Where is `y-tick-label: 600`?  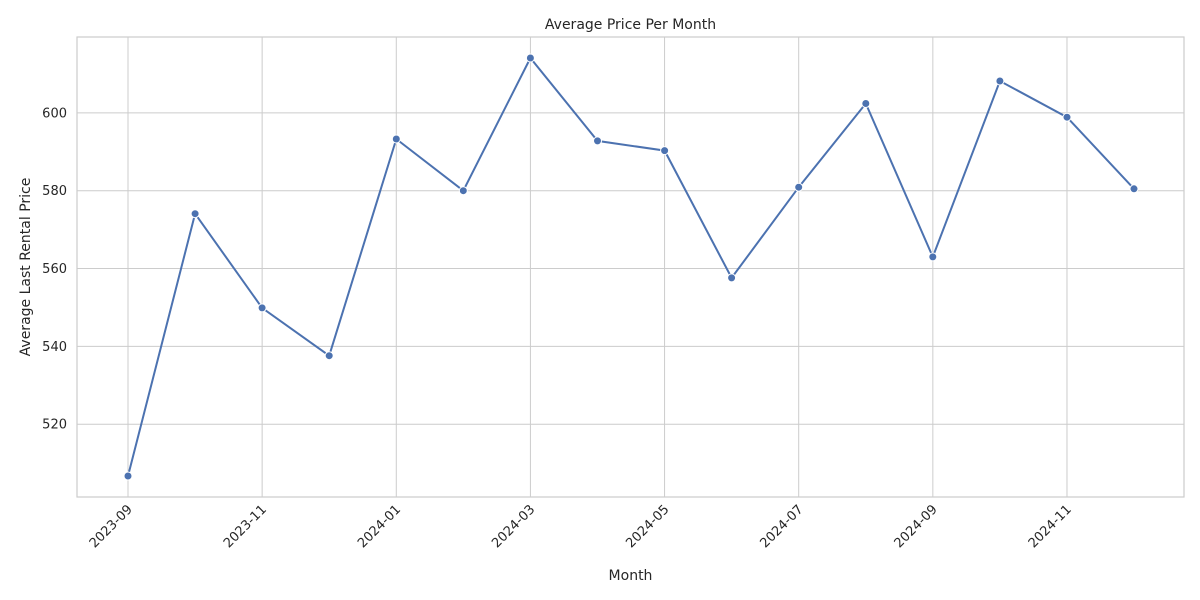
y-tick-label: 600 is located at coordinates (54, 113).